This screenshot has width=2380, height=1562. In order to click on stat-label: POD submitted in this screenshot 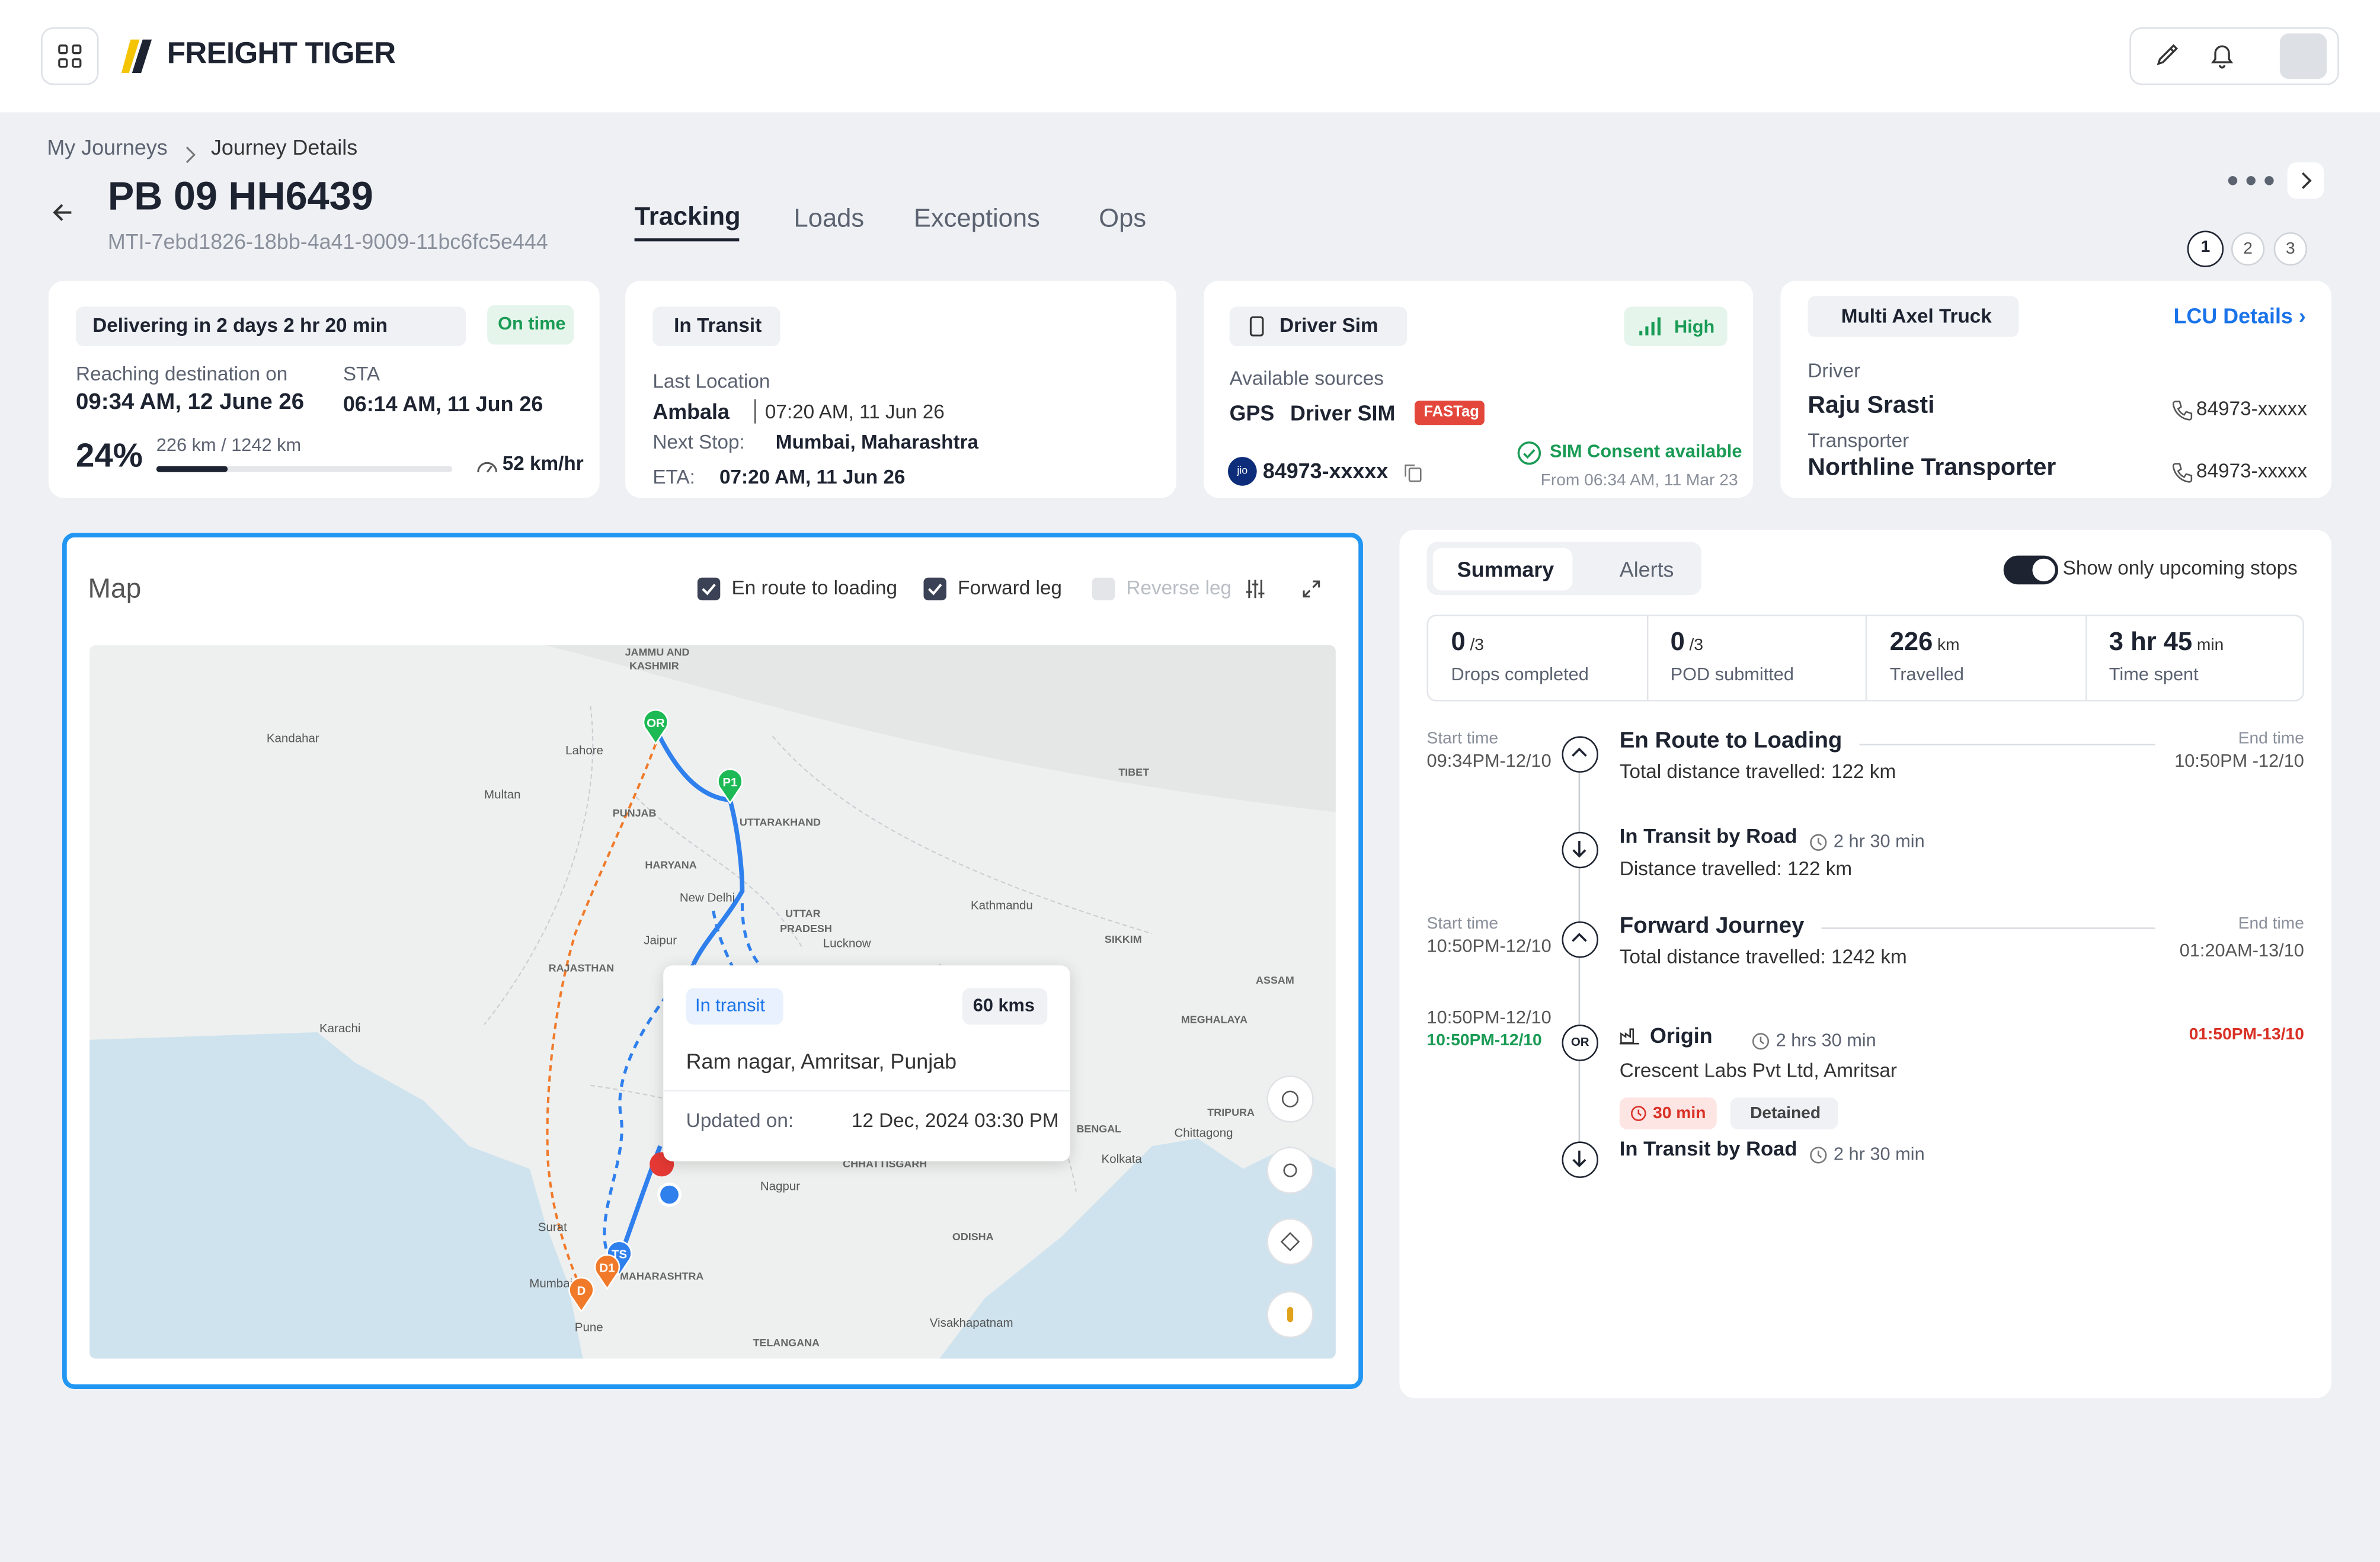, I will do `click(1732, 674)`.